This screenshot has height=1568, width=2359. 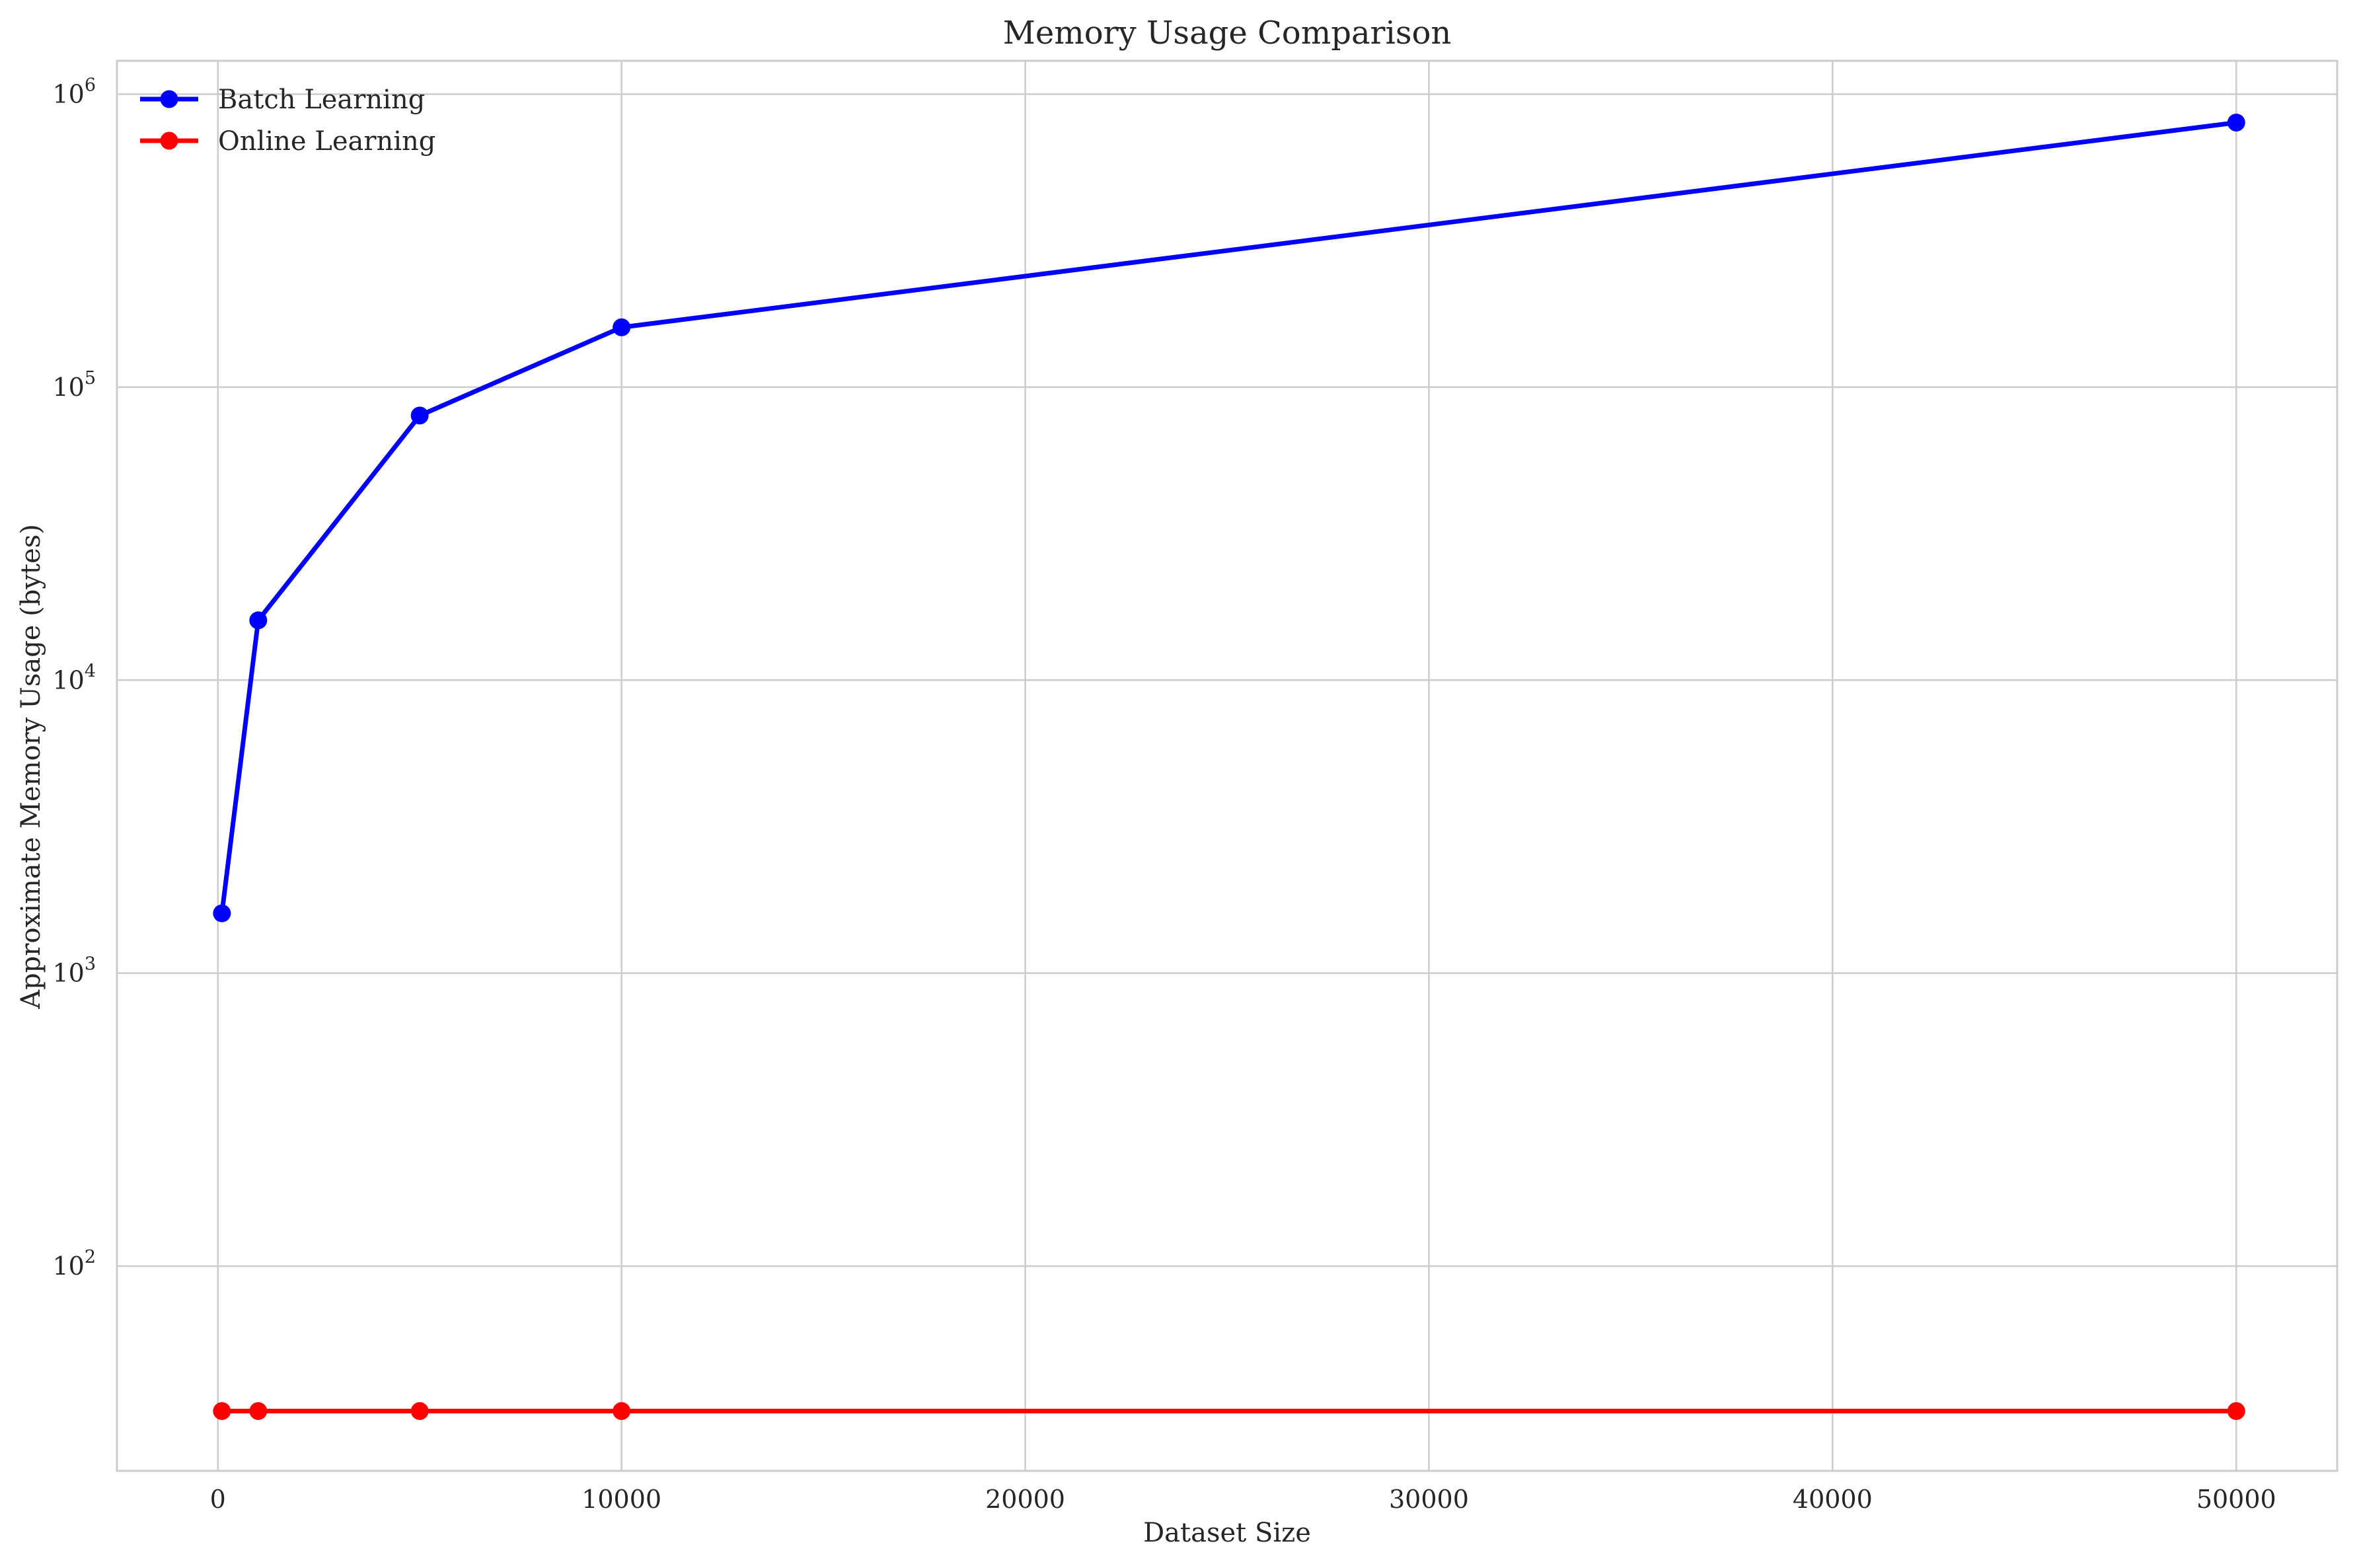 What do you see at coordinates (321, 100) in the screenshot?
I see `legend-label: Batch Learning` at bounding box center [321, 100].